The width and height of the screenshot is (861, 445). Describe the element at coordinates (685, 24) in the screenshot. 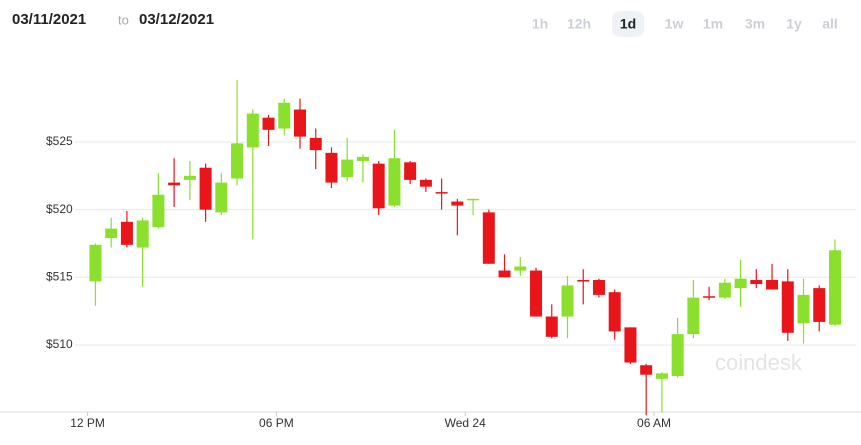

I see `range-selector: 1h 12h 1d 1w 1m 3m 1y all` at that location.